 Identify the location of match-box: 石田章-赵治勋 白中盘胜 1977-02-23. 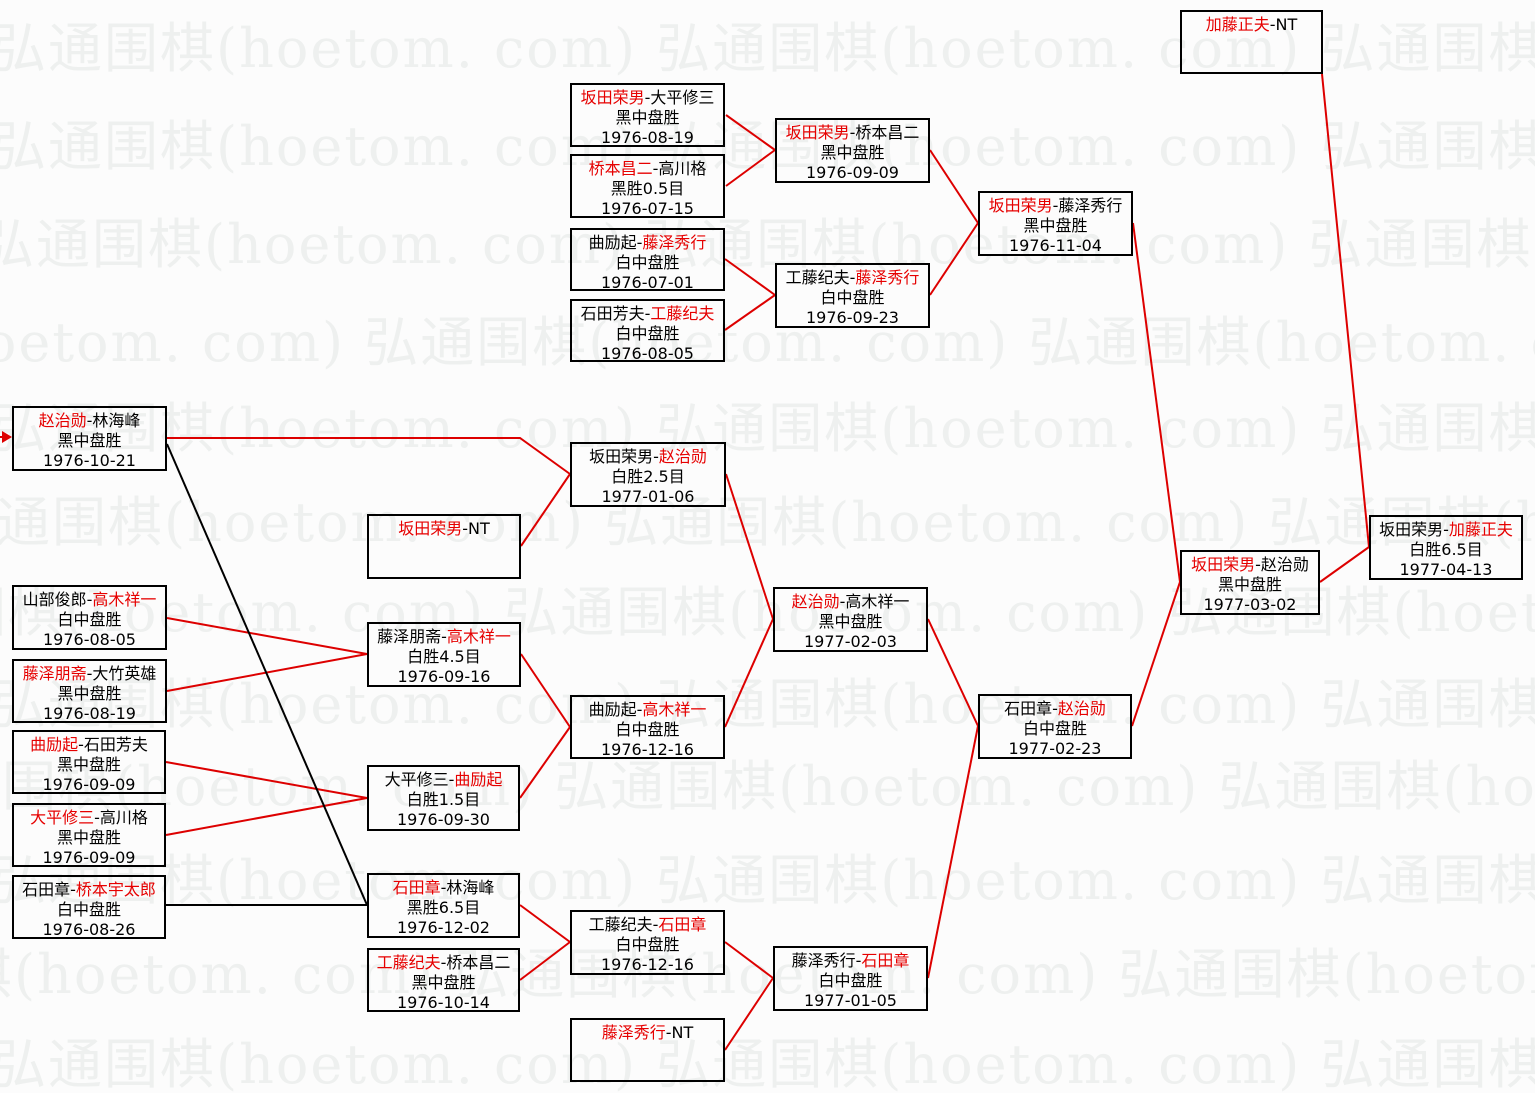
(1055, 726).